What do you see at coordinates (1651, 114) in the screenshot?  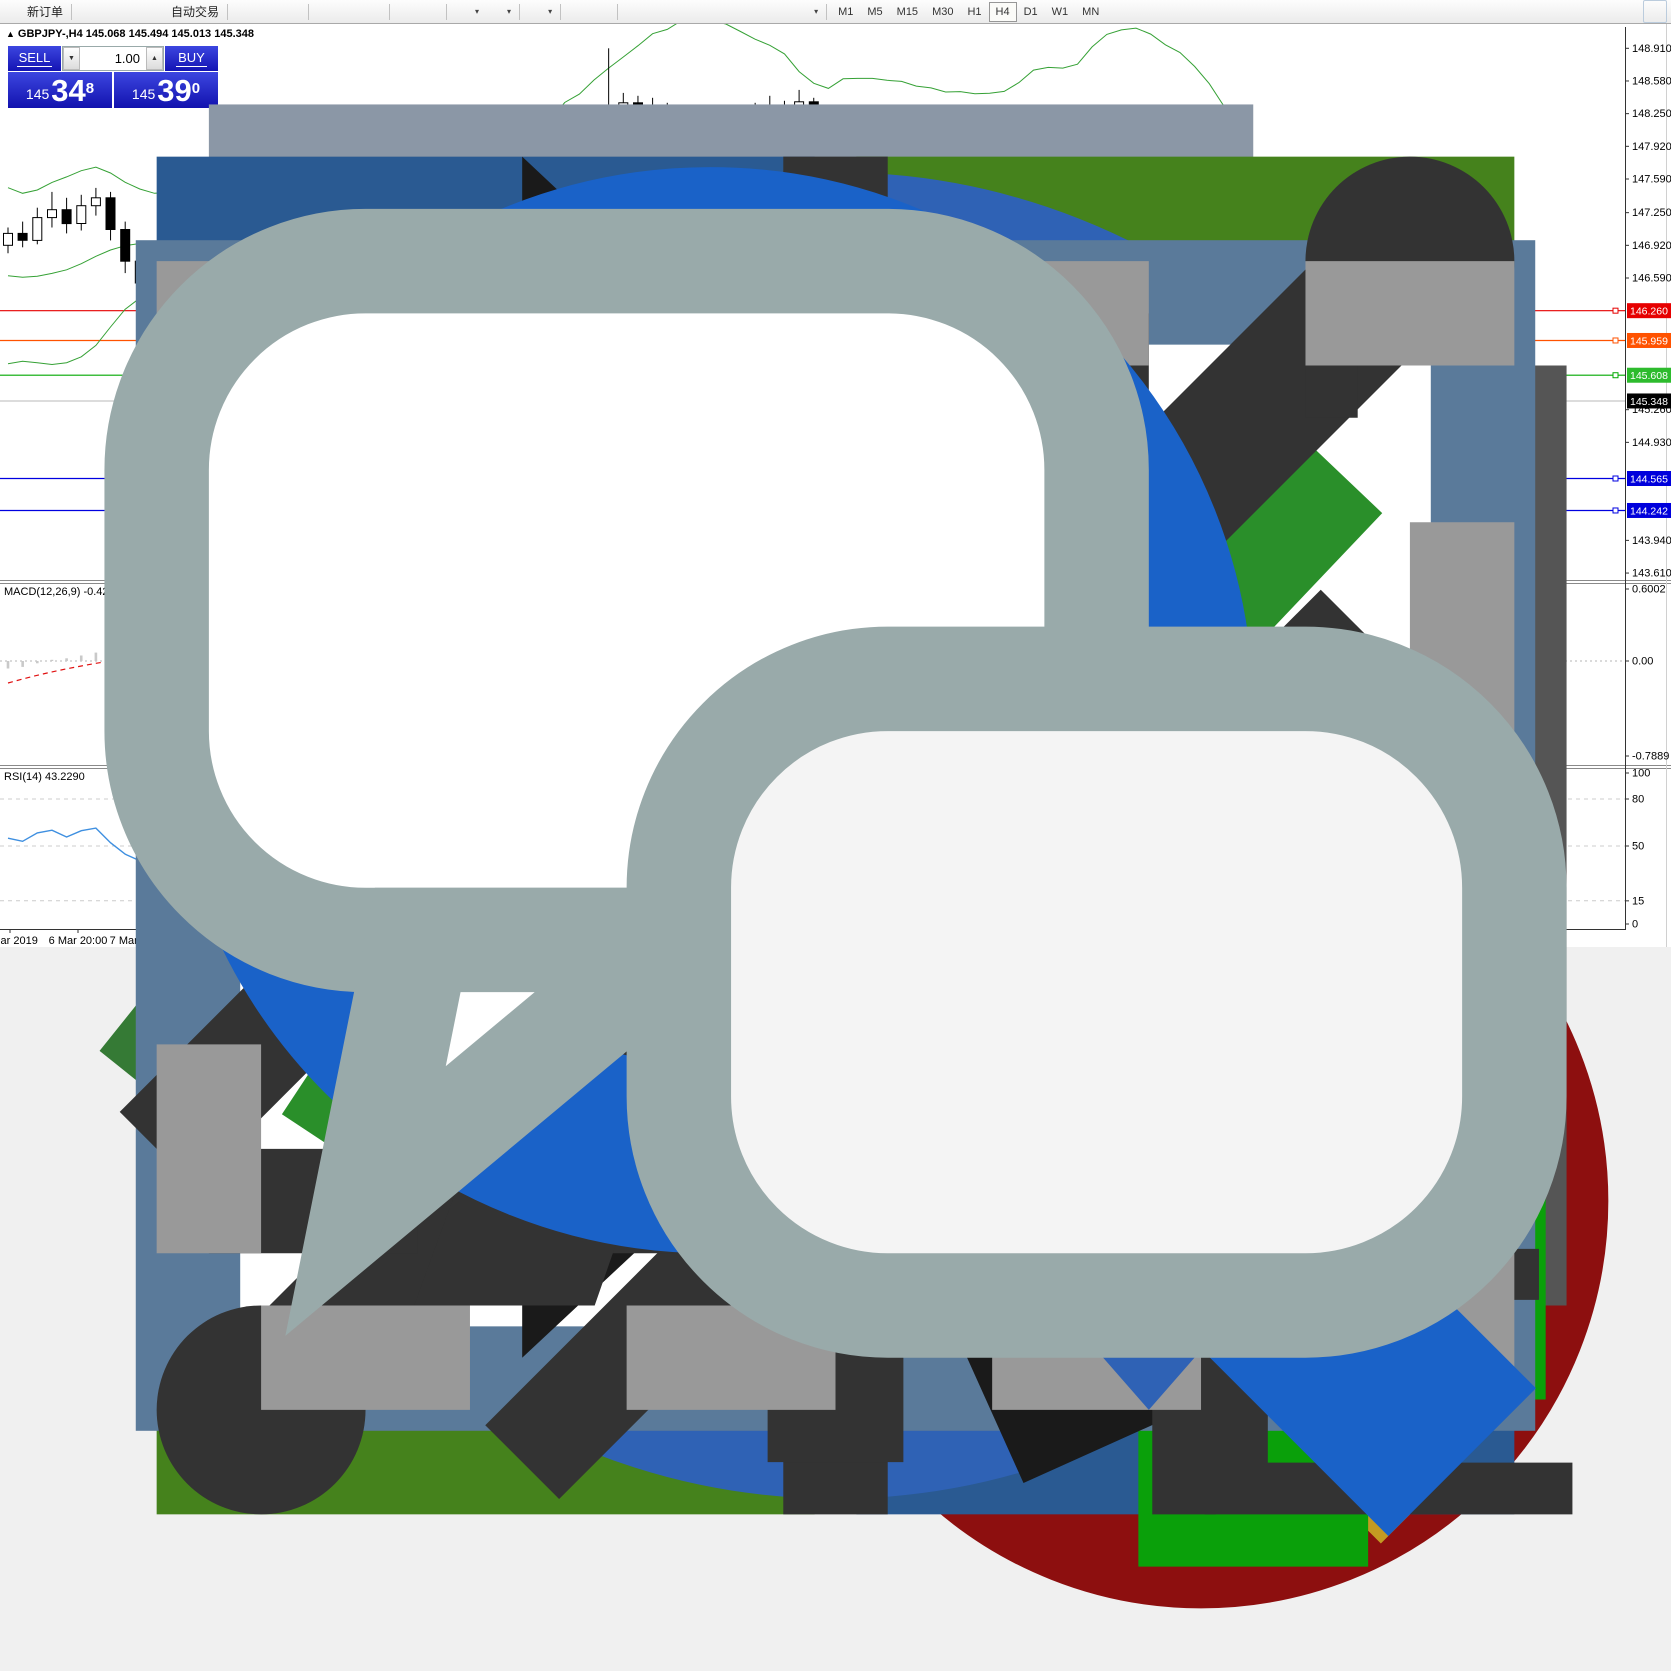 I see `price-tick-label: 148.250` at bounding box center [1651, 114].